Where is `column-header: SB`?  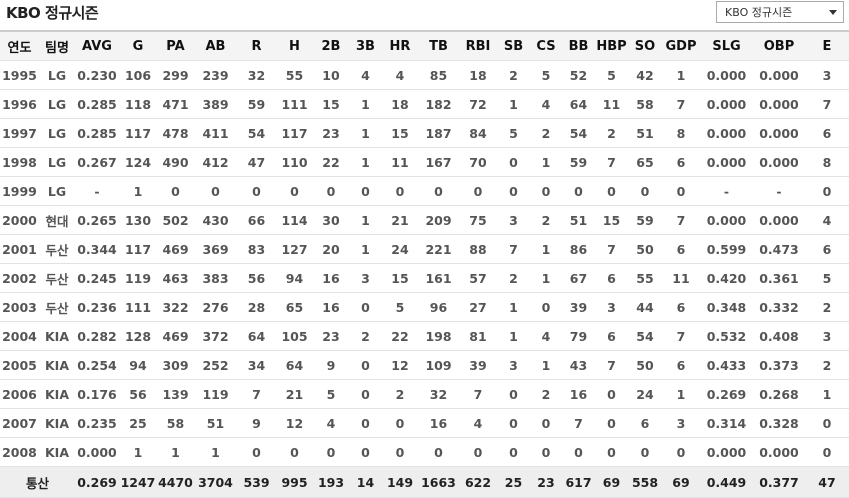
column-header: SB is located at coordinates (513, 45).